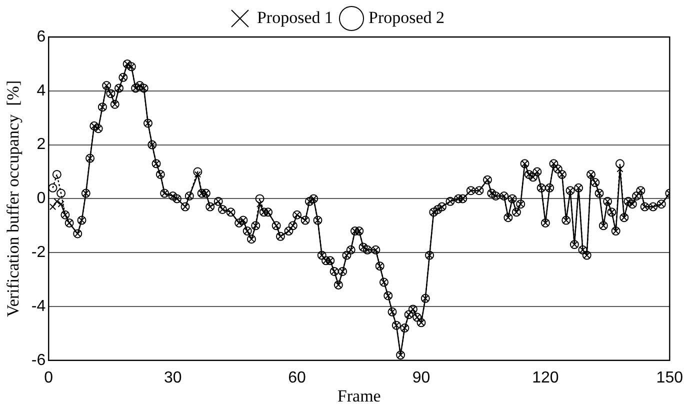 This screenshot has height=409, width=686. What do you see at coordinates (41, 91) in the screenshot?
I see `y-tick-label: 4` at bounding box center [41, 91].